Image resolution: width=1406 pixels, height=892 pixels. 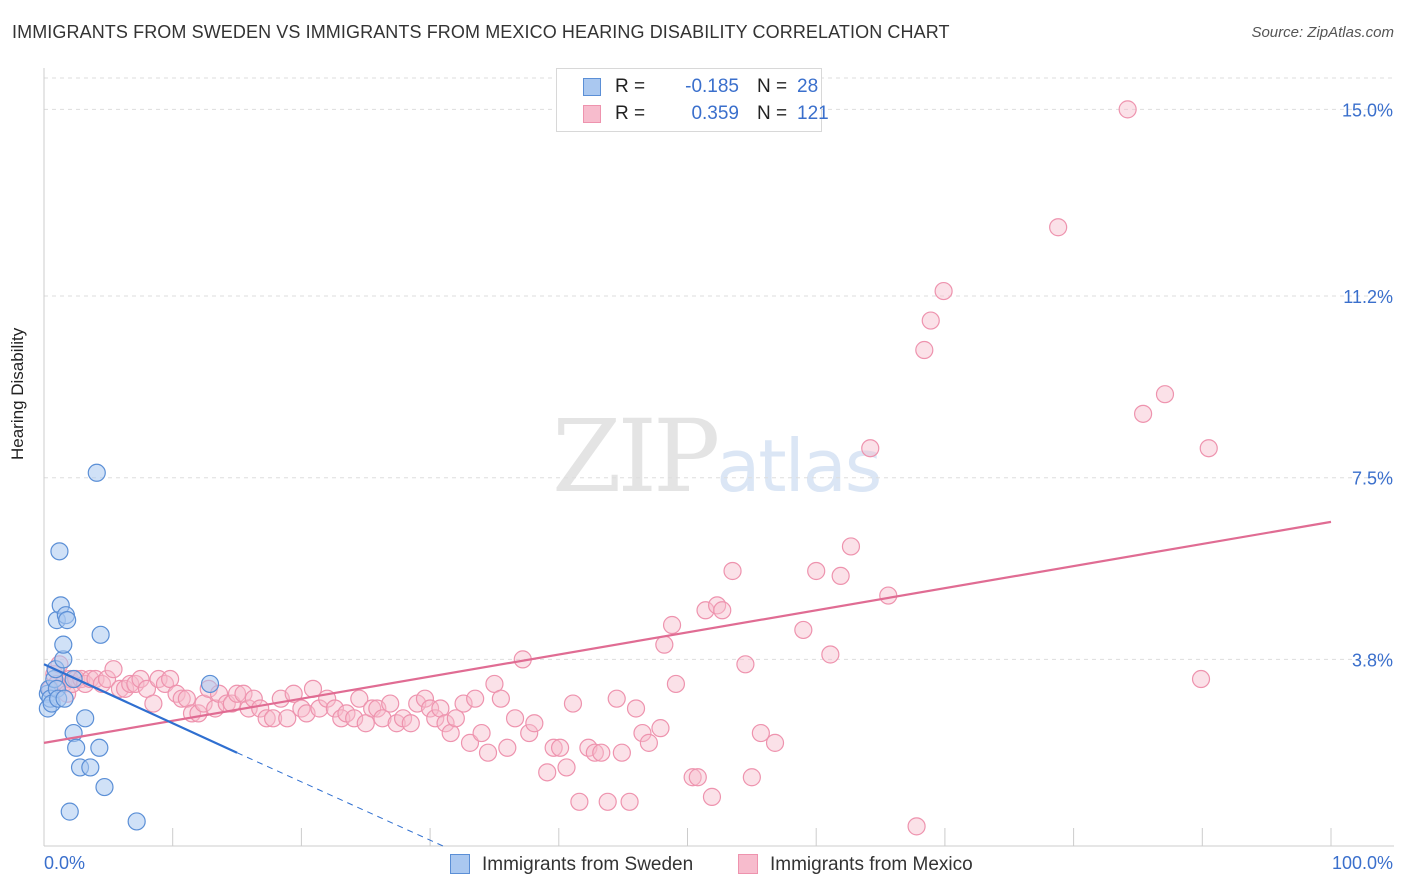 I want to click on y-tick-label: 7.5%, so click(x=1372, y=479).